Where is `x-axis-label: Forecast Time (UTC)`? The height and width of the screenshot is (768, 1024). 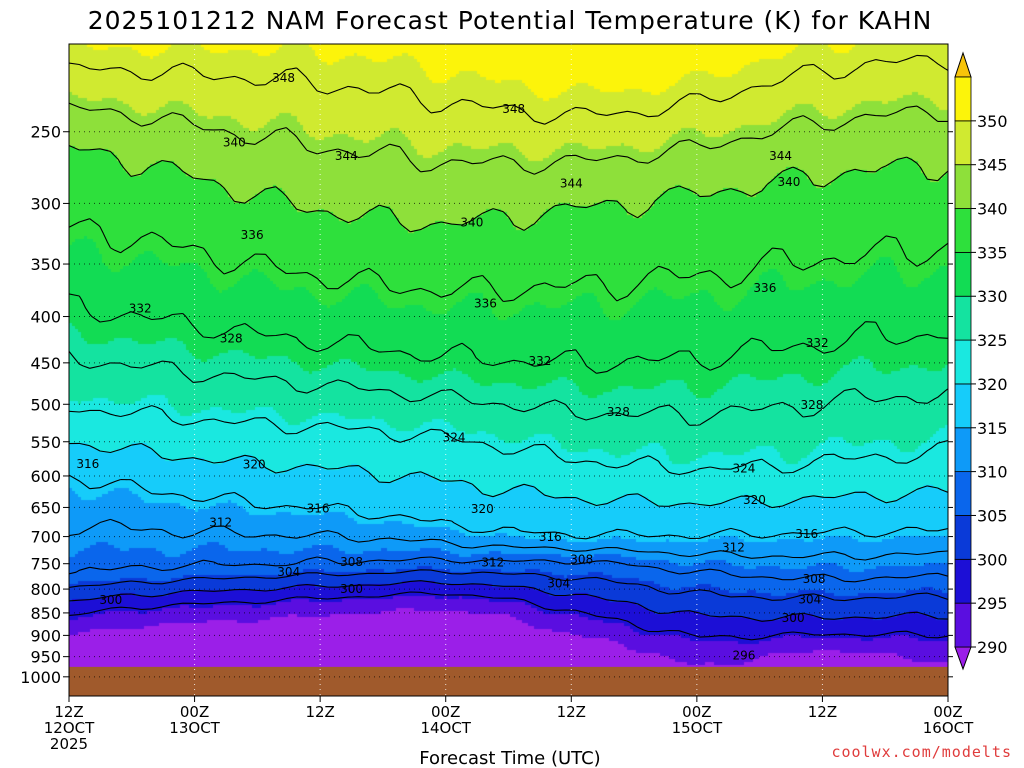 x-axis-label: Forecast Time (UTC) is located at coordinates (509, 758).